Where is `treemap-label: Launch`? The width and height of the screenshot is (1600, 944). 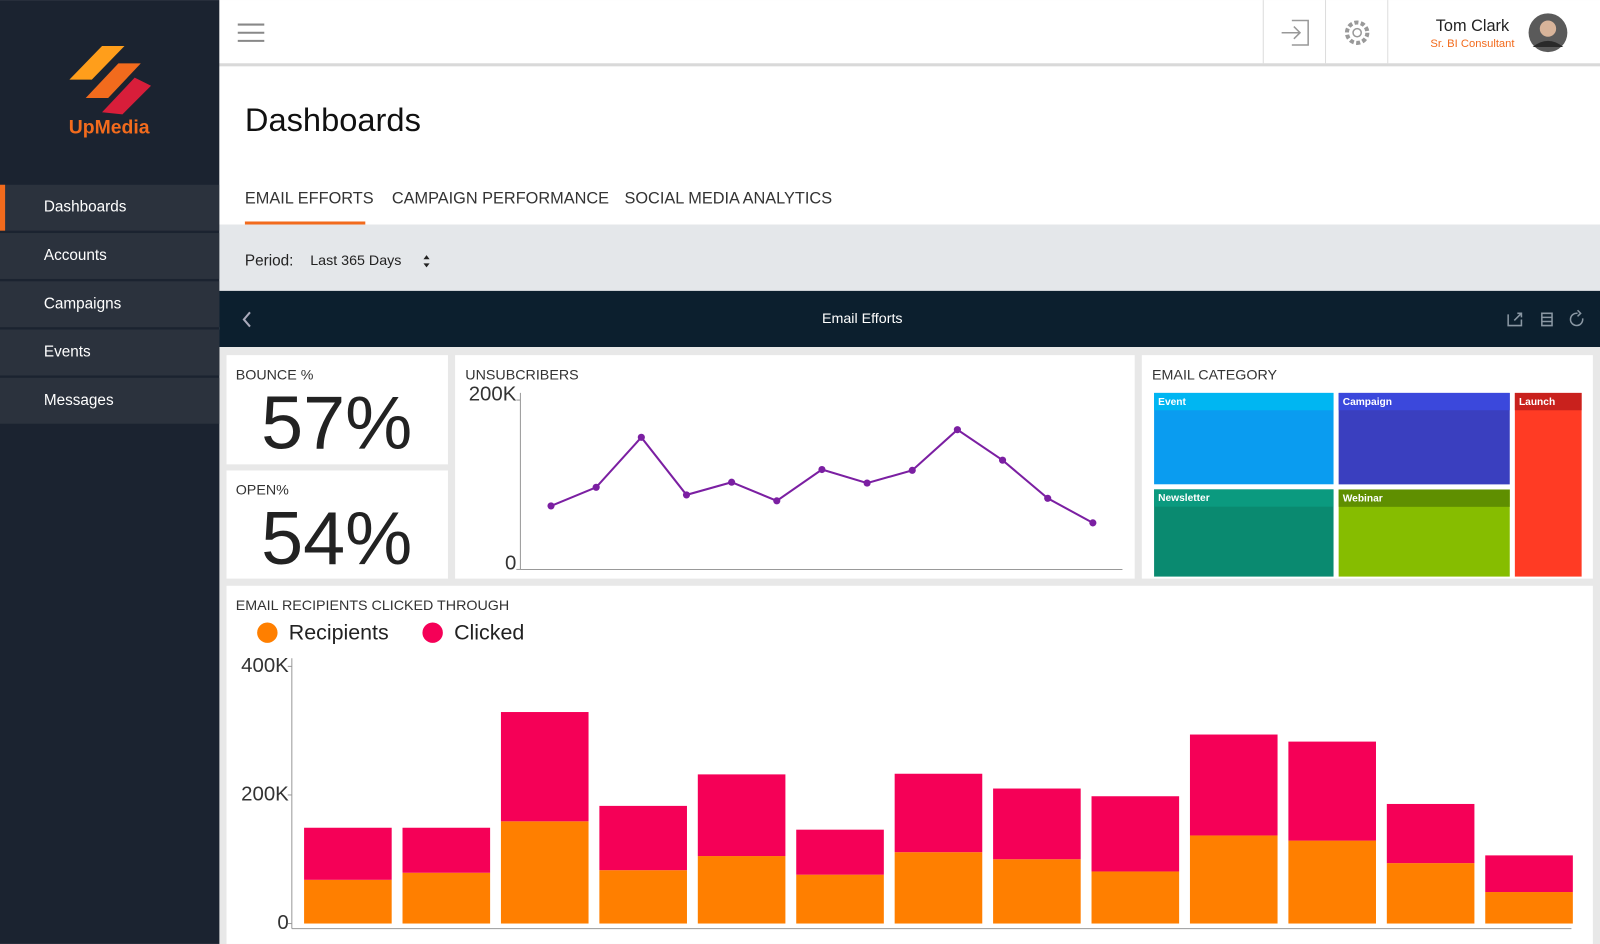 treemap-label: Launch is located at coordinates (1537, 402).